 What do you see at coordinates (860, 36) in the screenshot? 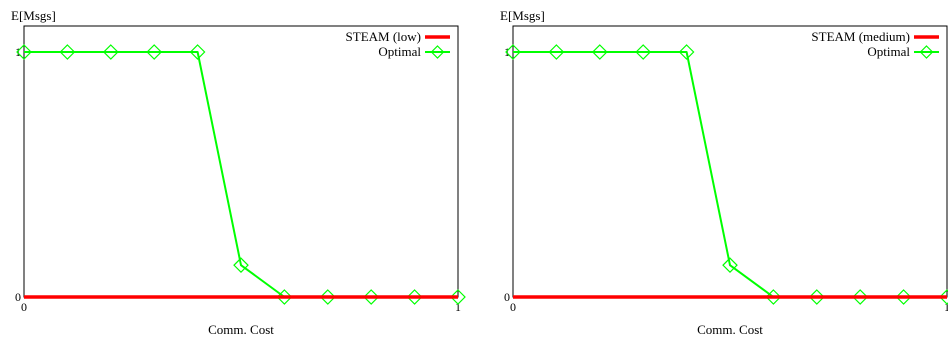
I see `legend-label: STEAM (medium)` at bounding box center [860, 36].